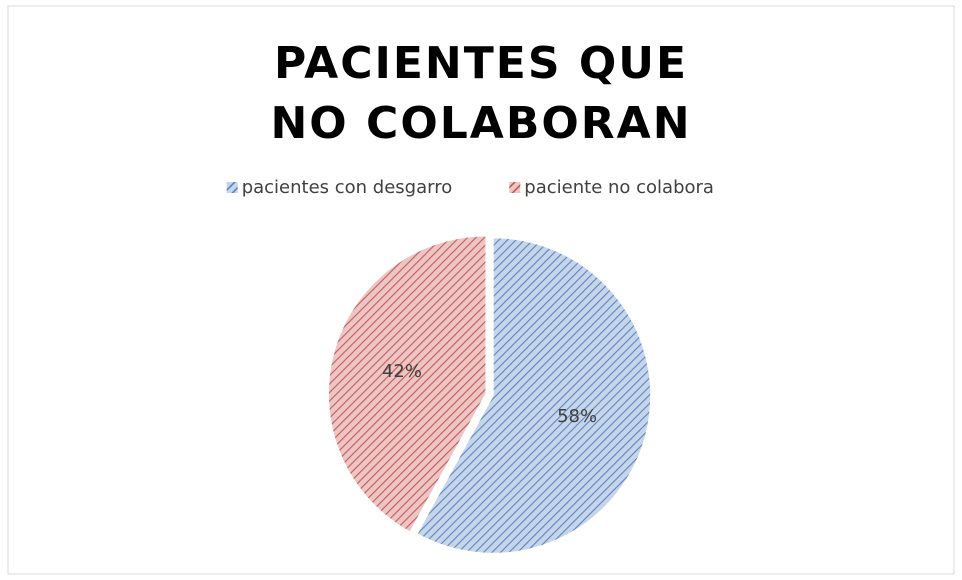  Describe the element at coordinates (496, 93) in the screenshot. I see `chart-title: PACIENTES QUE NO COLABORAN` at that location.